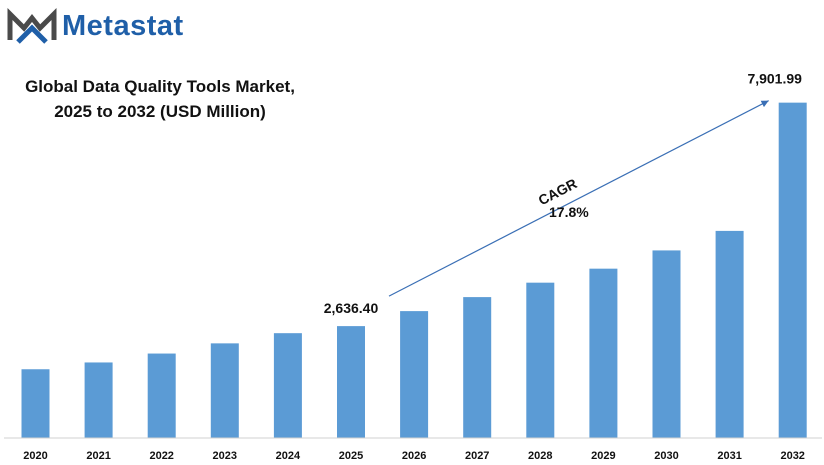  What do you see at coordinates (666, 344) in the screenshot?
I see `bar-2030` at bounding box center [666, 344].